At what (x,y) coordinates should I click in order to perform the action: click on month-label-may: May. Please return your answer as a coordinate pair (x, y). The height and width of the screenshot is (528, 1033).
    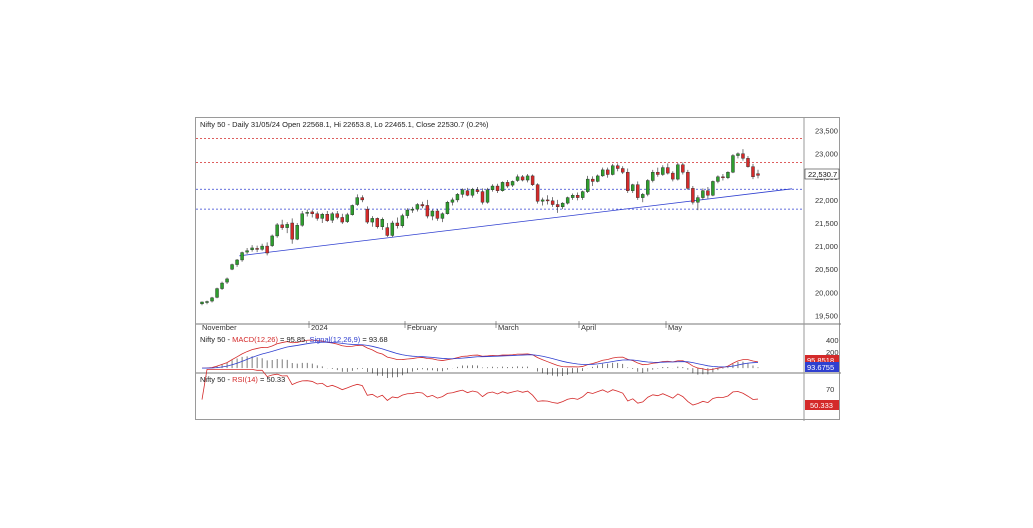
    Looking at the image, I should click on (675, 327).